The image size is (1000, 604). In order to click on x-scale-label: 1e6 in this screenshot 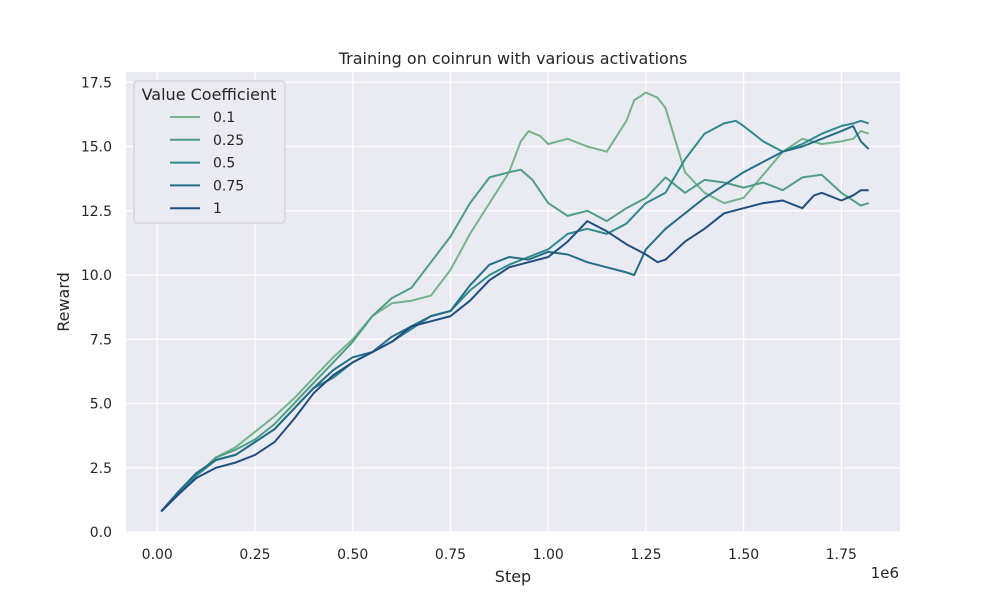, I will do `click(885, 573)`.